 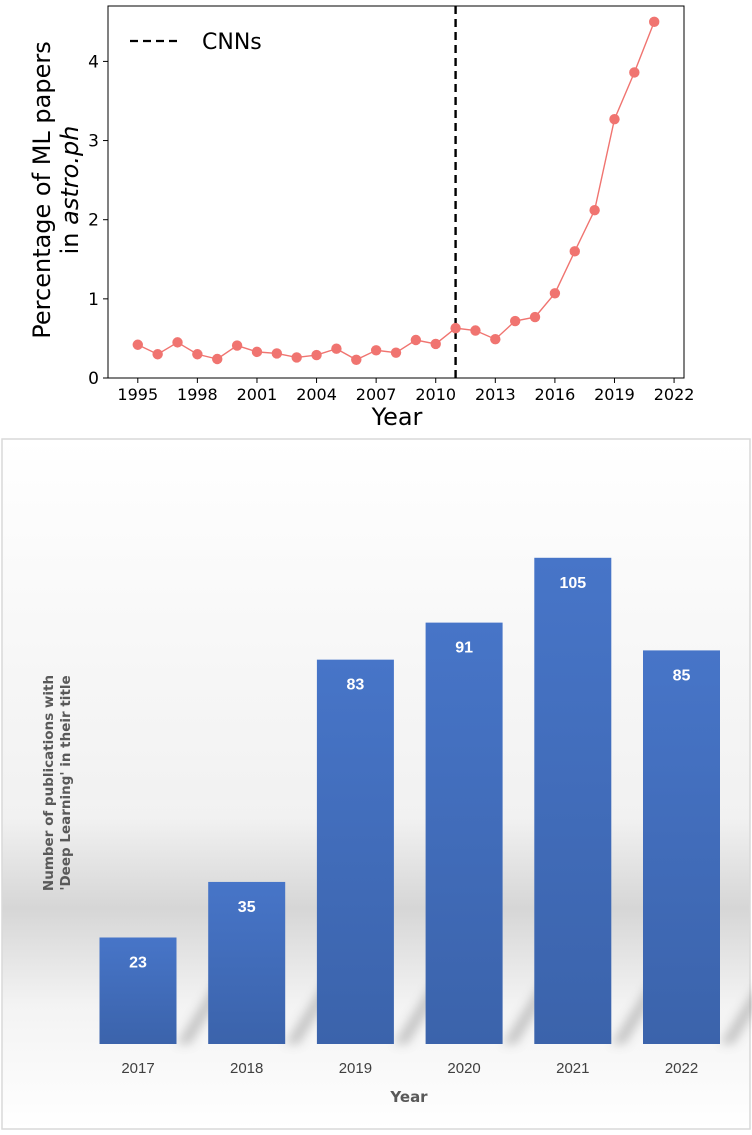 What do you see at coordinates (464, 648) in the screenshot?
I see `bar-value-label: 91` at bounding box center [464, 648].